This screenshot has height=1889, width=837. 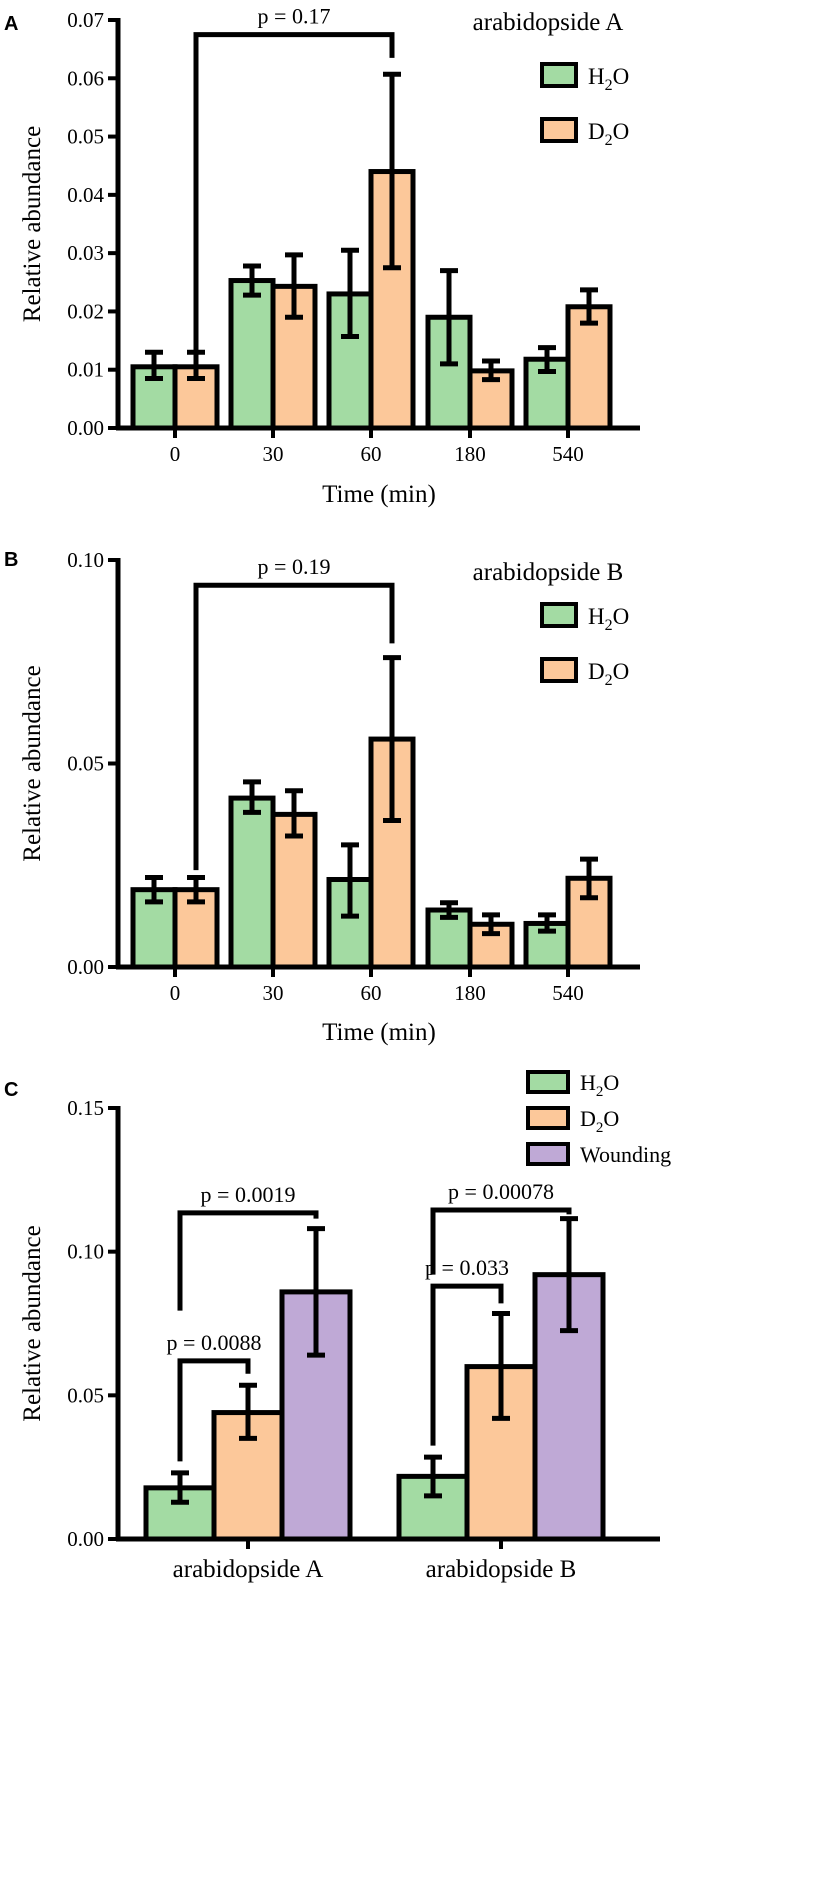 What do you see at coordinates (11, 560) in the screenshot?
I see `panel-letter: B` at bounding box center [11, 560].